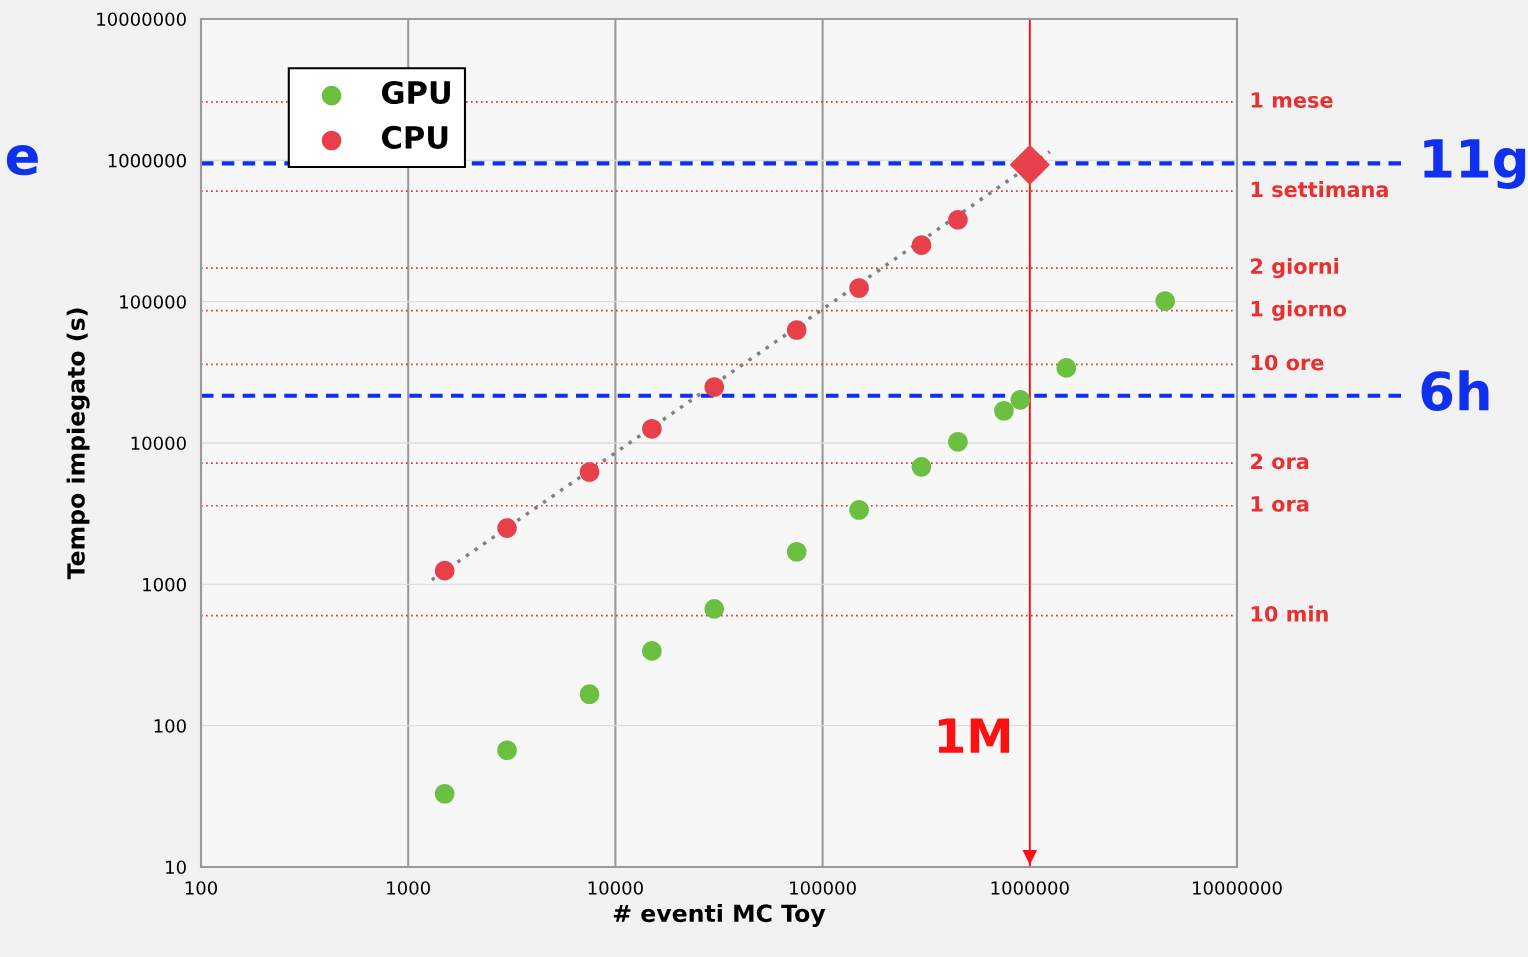  What do you see at coordinates (147, 160) in the screenshot?
I see `y-tick-label: 1000000` at bounding box center [147, 160].